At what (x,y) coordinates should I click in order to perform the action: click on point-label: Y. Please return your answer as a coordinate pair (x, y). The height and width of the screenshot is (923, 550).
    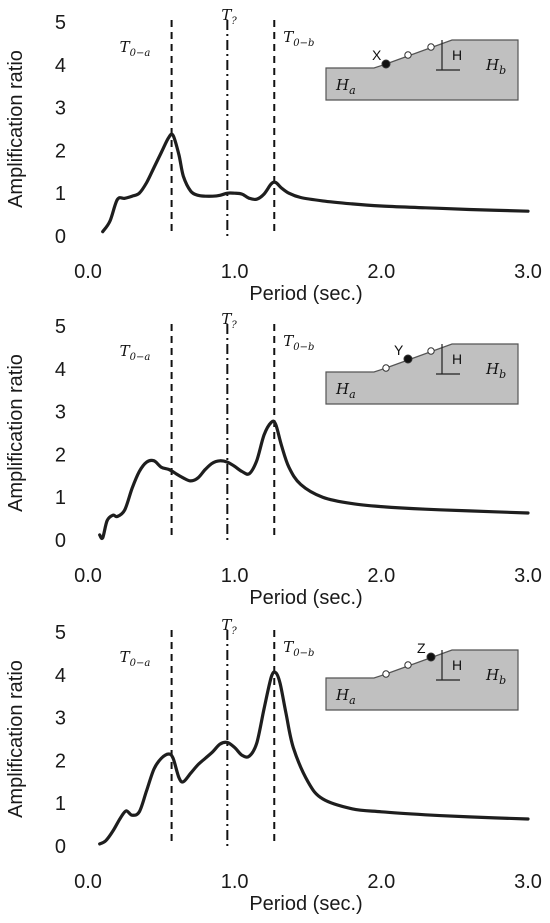
    Looking at the image, I should click on (399, 350).